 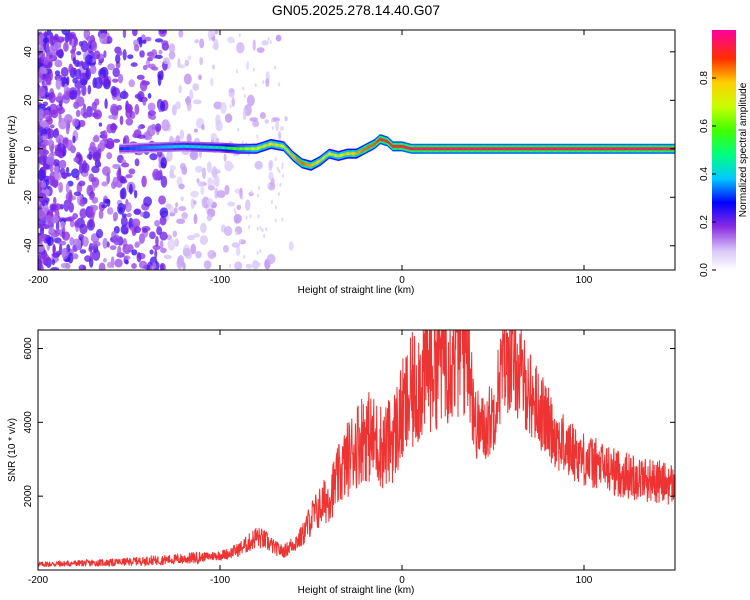 I want to click on colorbar-tick-label: 0.4, so click(x=704, y=174).